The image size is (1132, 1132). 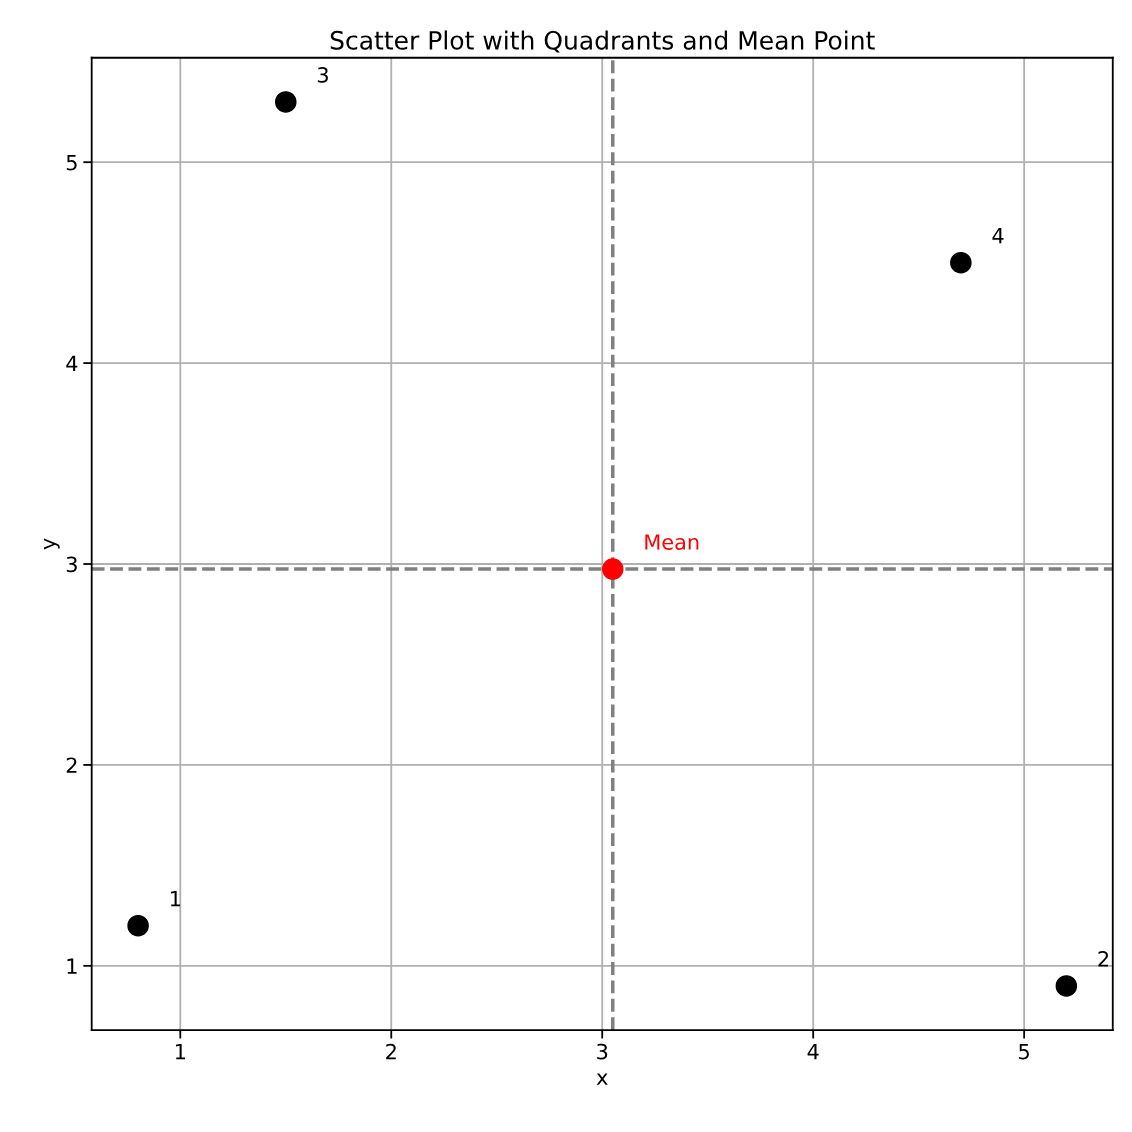 What do you see at coordinates (175, 899) in the screenshot?
I see `annotation: 1` at bounding box center [175, 899].